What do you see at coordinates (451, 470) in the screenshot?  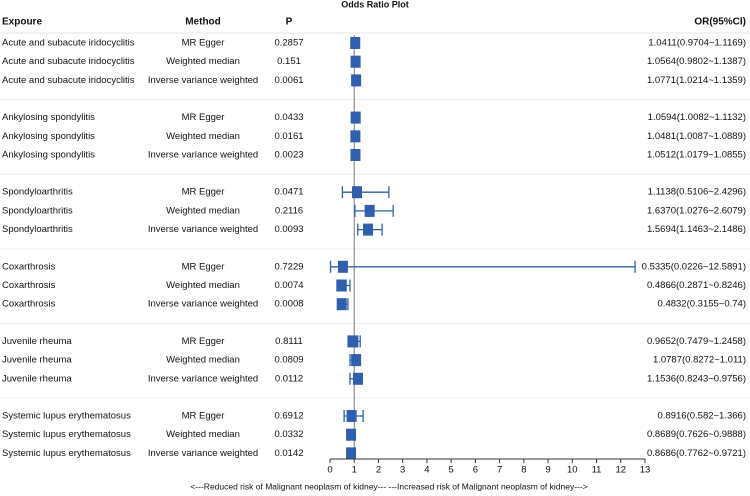 I see `x-tick-label: 5` at bounding box center [451, 470].